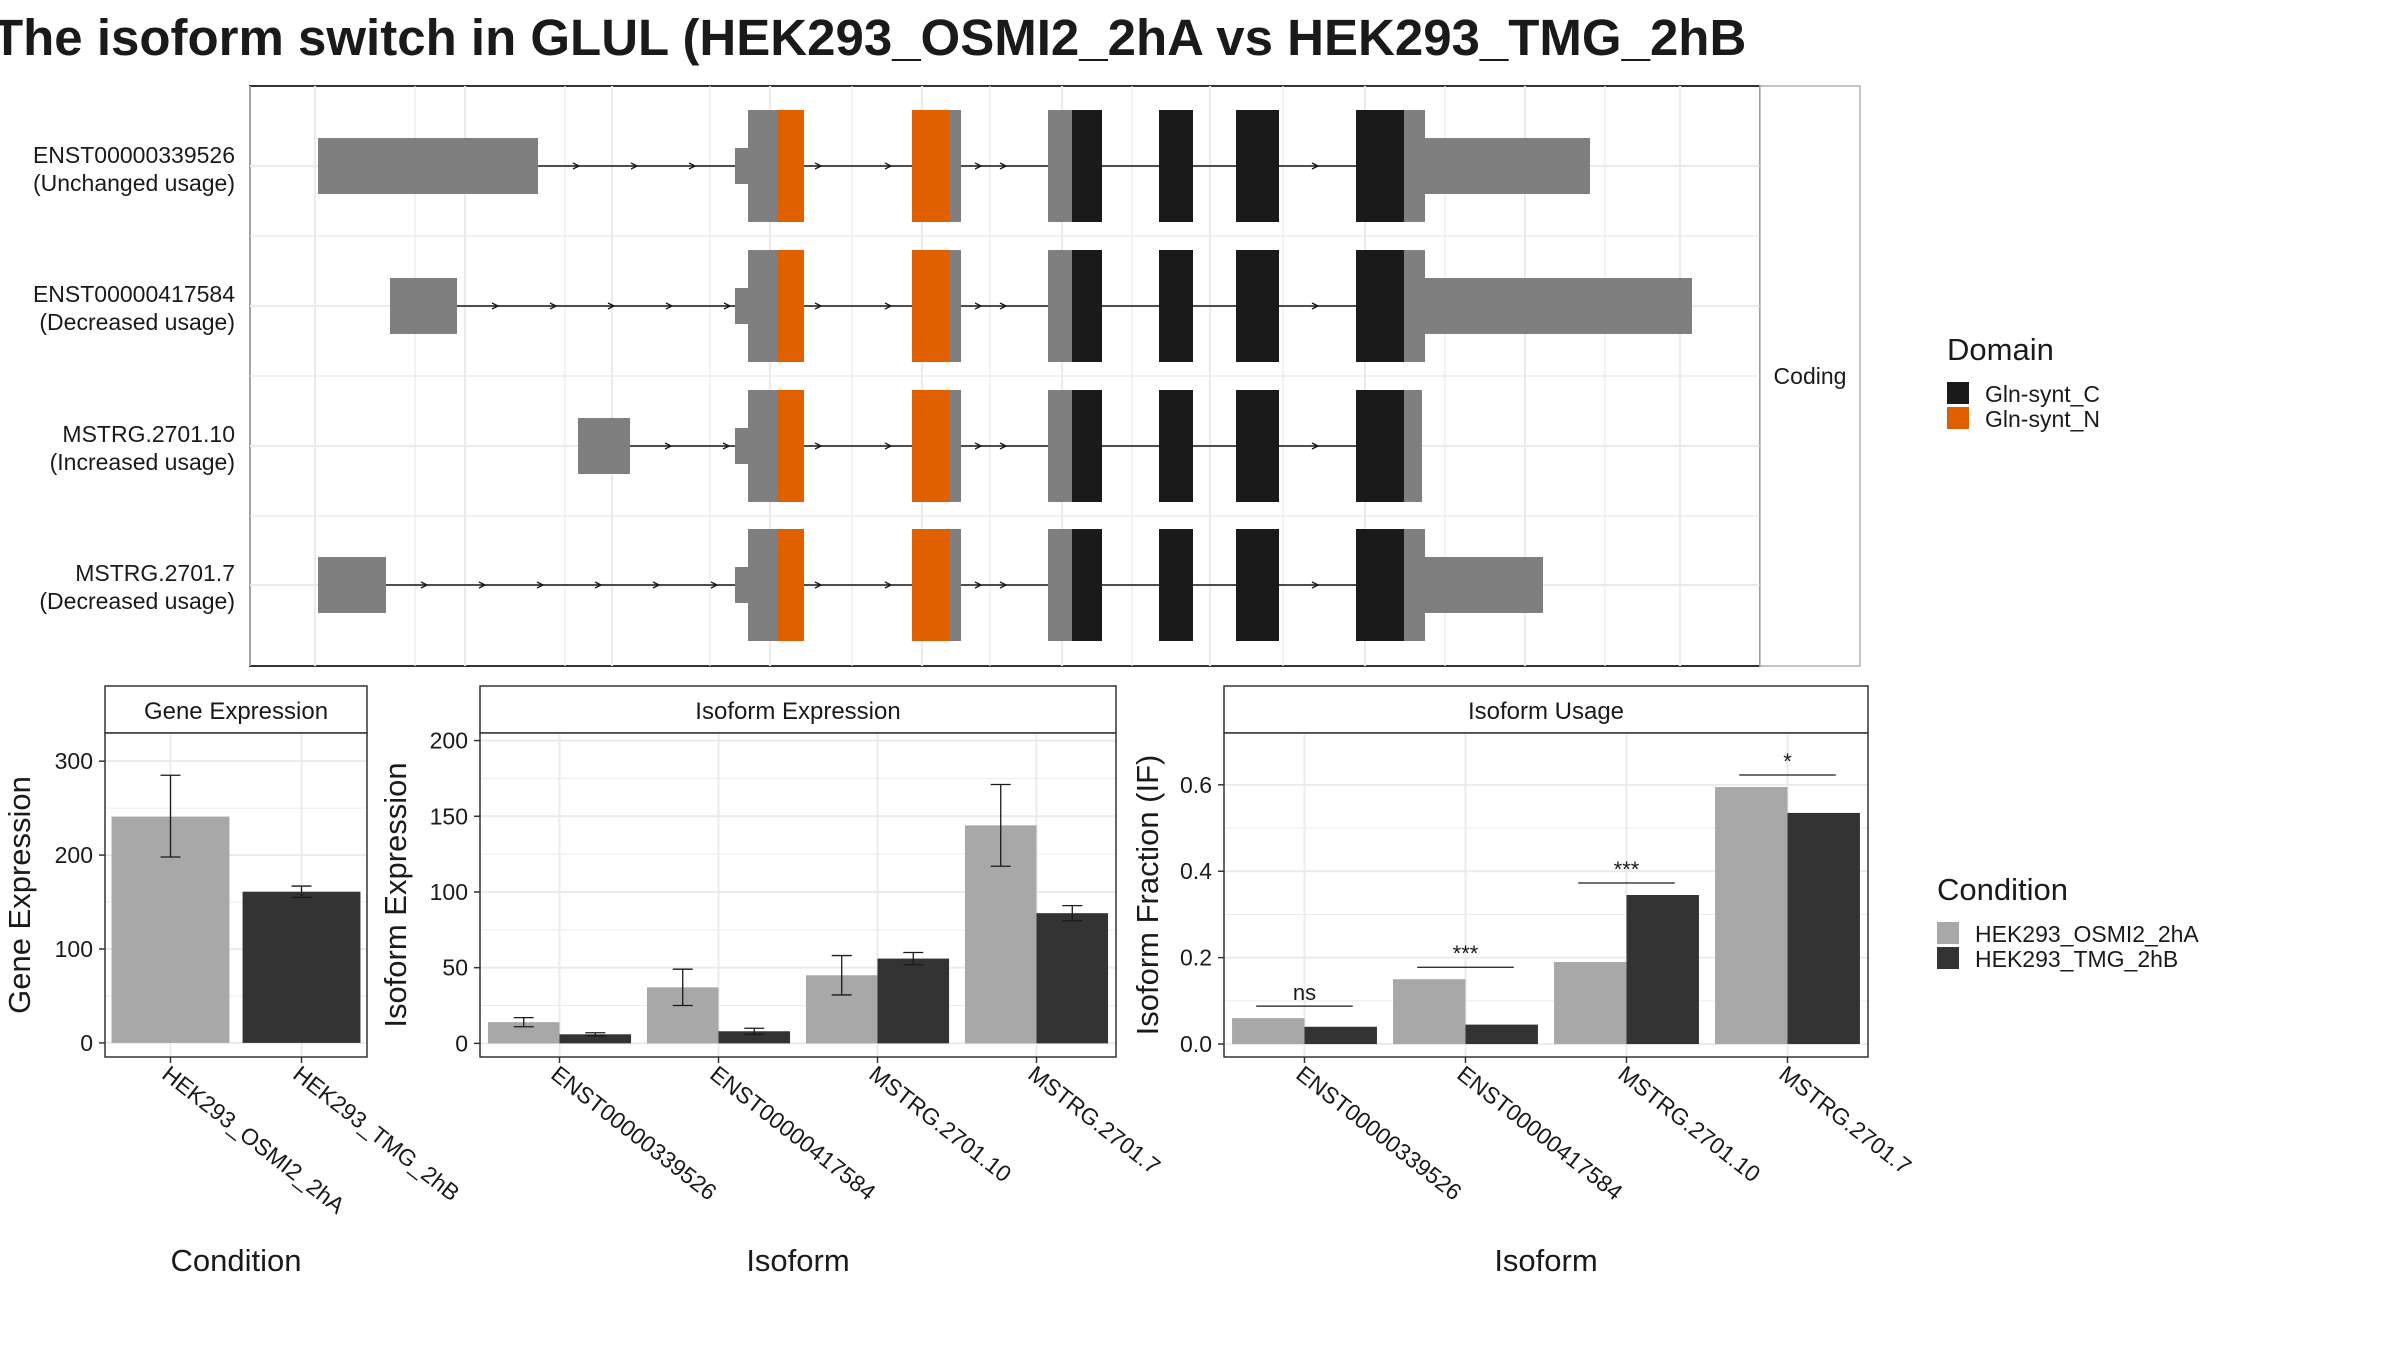 This screenshot has height=1350, width=2400. Describe the element at coordinates (449, 816) in the screenshot. I see `y-tick-label: 150` at that location.